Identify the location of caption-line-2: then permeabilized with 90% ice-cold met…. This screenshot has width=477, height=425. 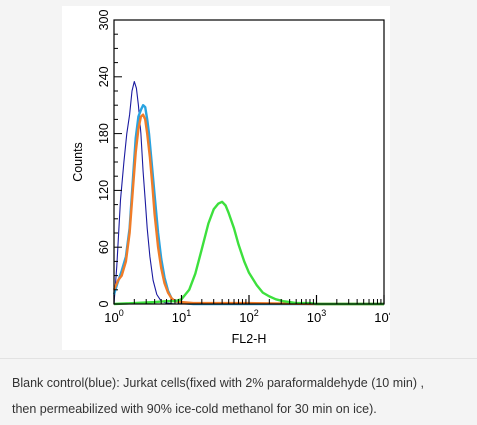
(194, 409).